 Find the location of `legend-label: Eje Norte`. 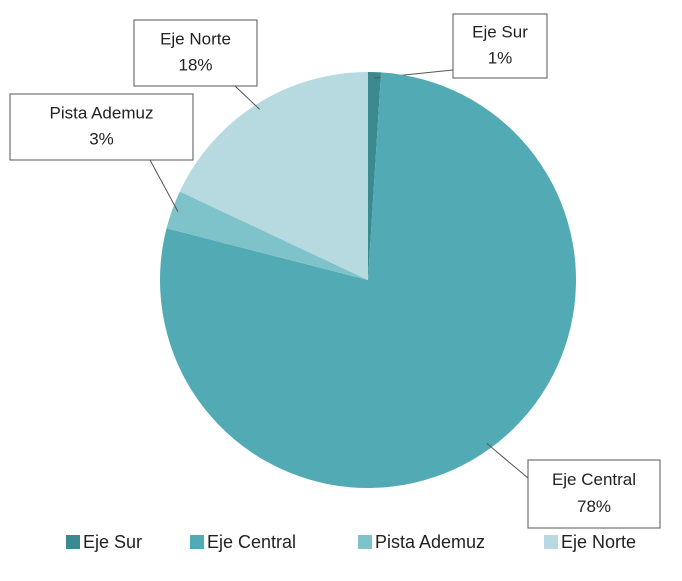

legend-label: Eje Norte is located at coordinates (598, 542).